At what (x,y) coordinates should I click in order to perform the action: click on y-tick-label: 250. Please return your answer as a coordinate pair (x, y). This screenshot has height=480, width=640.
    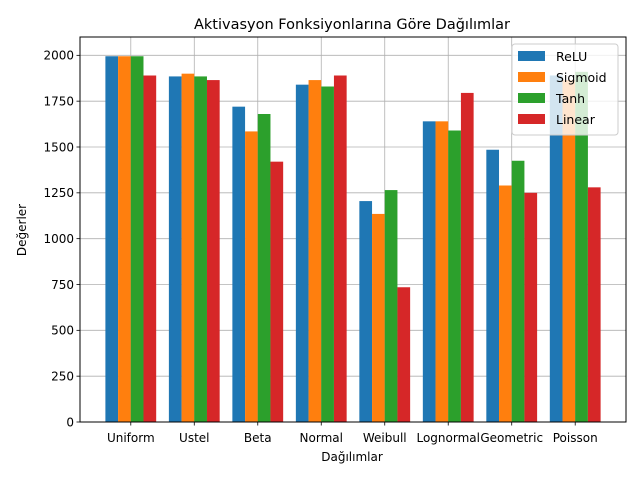
    Looking at the image, I should click on (62, 376).